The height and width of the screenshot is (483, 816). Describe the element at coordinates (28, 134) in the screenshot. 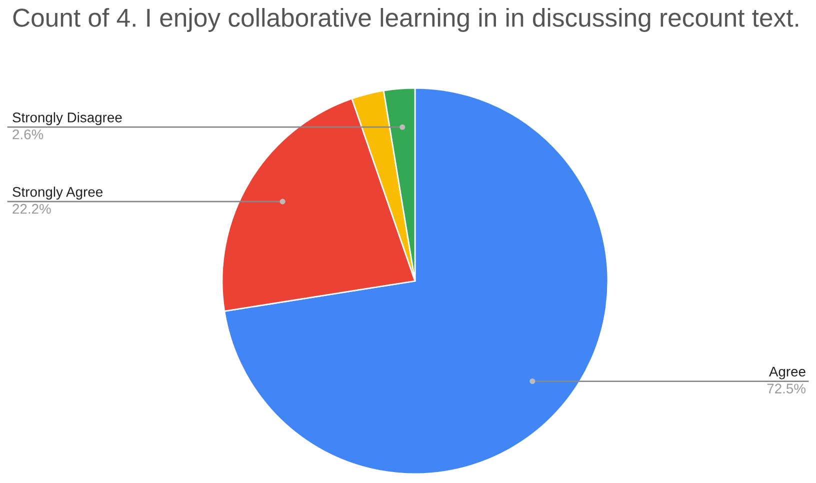

I see `data-label: 2.6%` at that location.